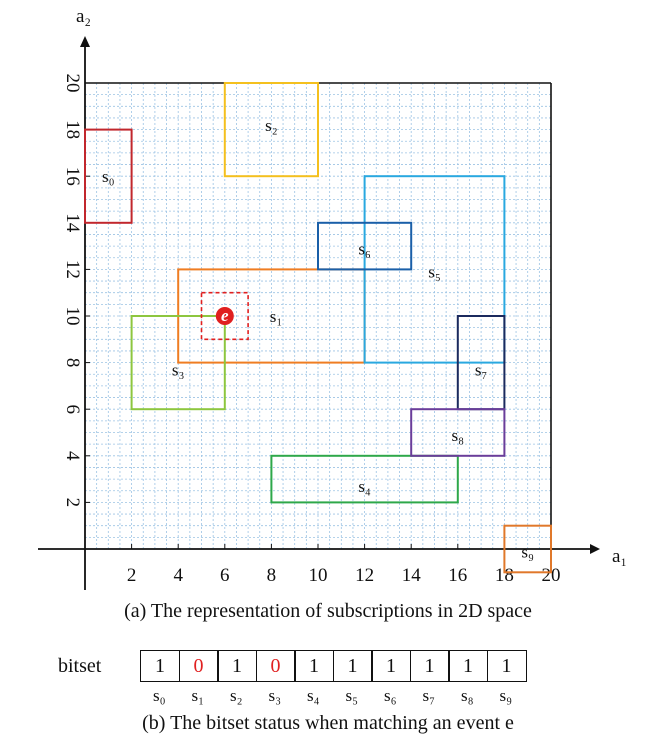 This screenshot has height=752, width=656. What do you see at coordinates (271, 125) in the screenshot?
I see `subscription-label: s₂` at bounding box center [271, 125].